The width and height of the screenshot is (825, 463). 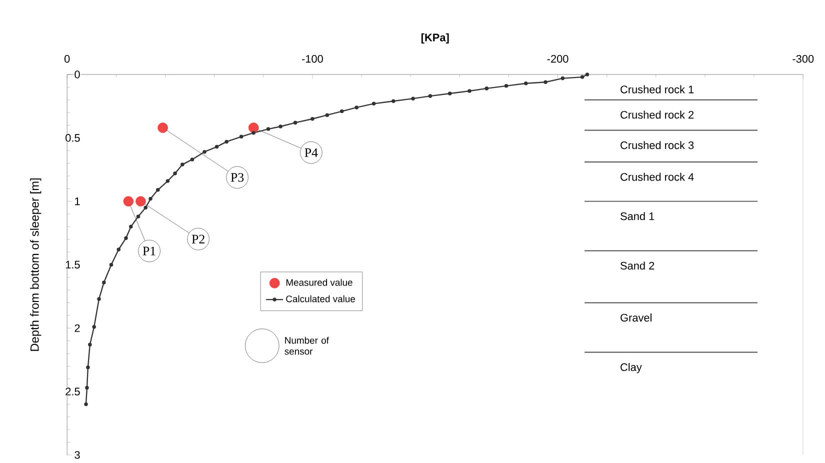 What do you see at coordinates (557, 59) in the screenshot?
I see `x-tick-label: -200` at bounding box center [557, 59].